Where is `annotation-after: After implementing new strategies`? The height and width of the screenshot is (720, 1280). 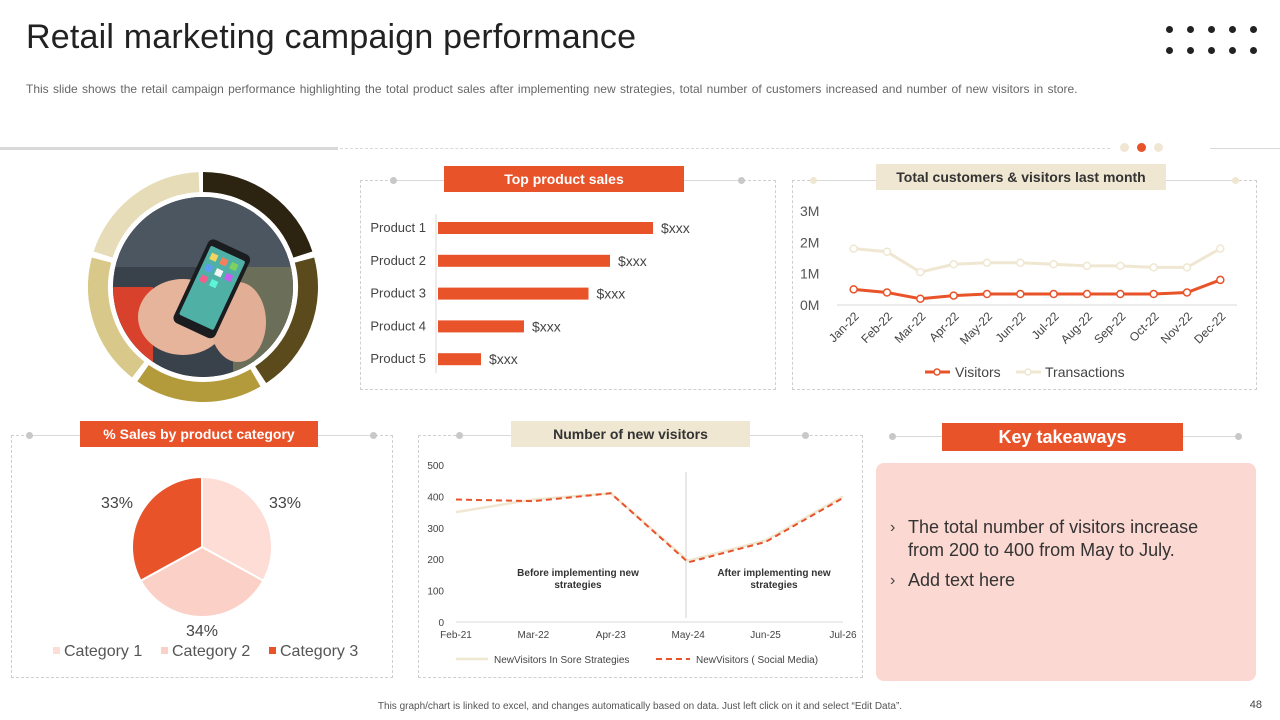 annotation-after: After implementing new strategies is located at coordinates (774, 579).